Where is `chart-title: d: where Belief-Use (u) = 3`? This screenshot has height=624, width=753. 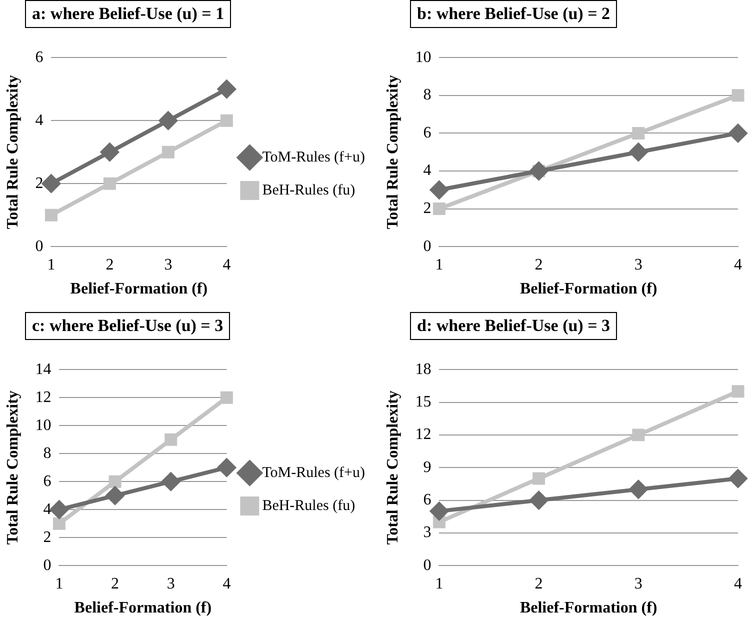 chart-title: d: where Belief-Use (u) = 3 is located at coordinates (514, 326).